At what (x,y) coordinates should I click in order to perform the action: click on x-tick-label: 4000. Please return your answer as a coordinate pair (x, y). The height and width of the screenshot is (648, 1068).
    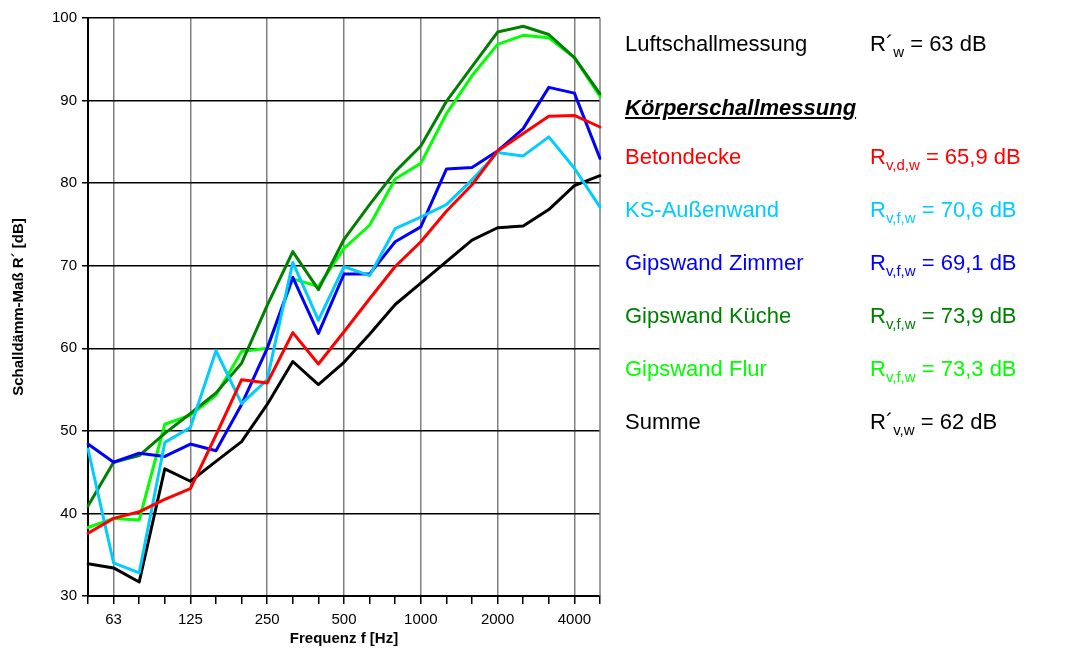
    Looking at the image, I should click on (574, 619).